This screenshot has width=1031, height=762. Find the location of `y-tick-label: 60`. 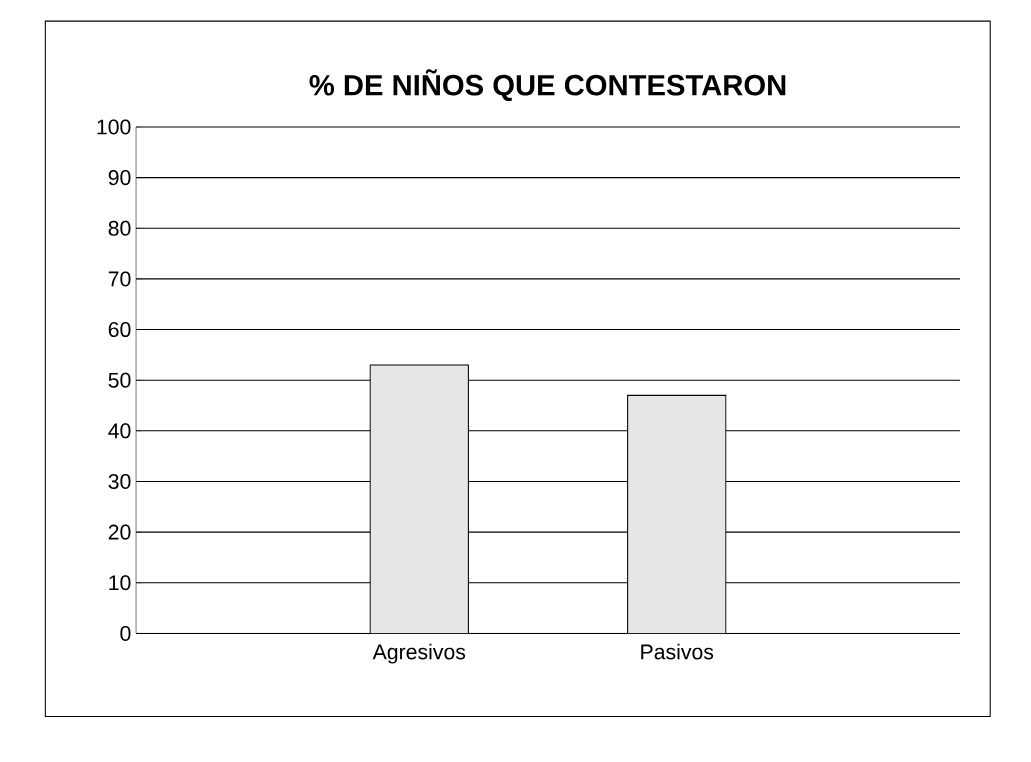

y-tick-label: 60 is located at coordinates (119, 330).